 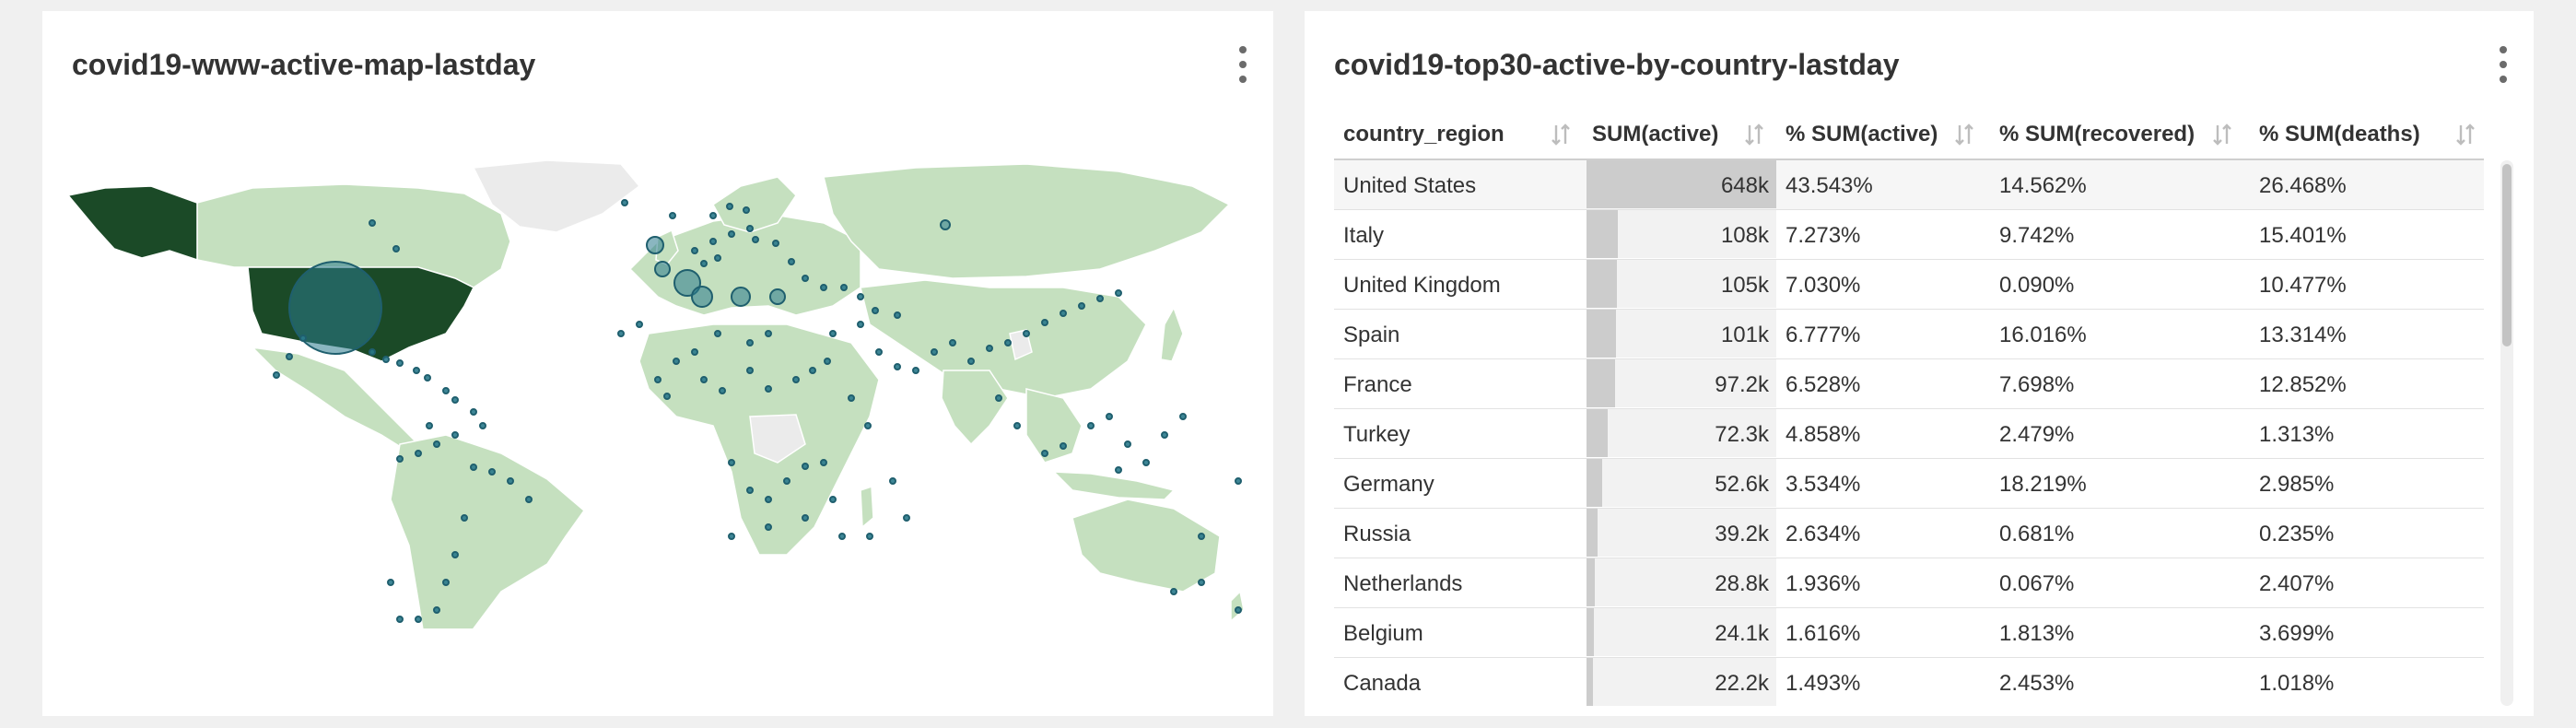 I want to click on table-scrollbar, so click(x=2506, y=433).